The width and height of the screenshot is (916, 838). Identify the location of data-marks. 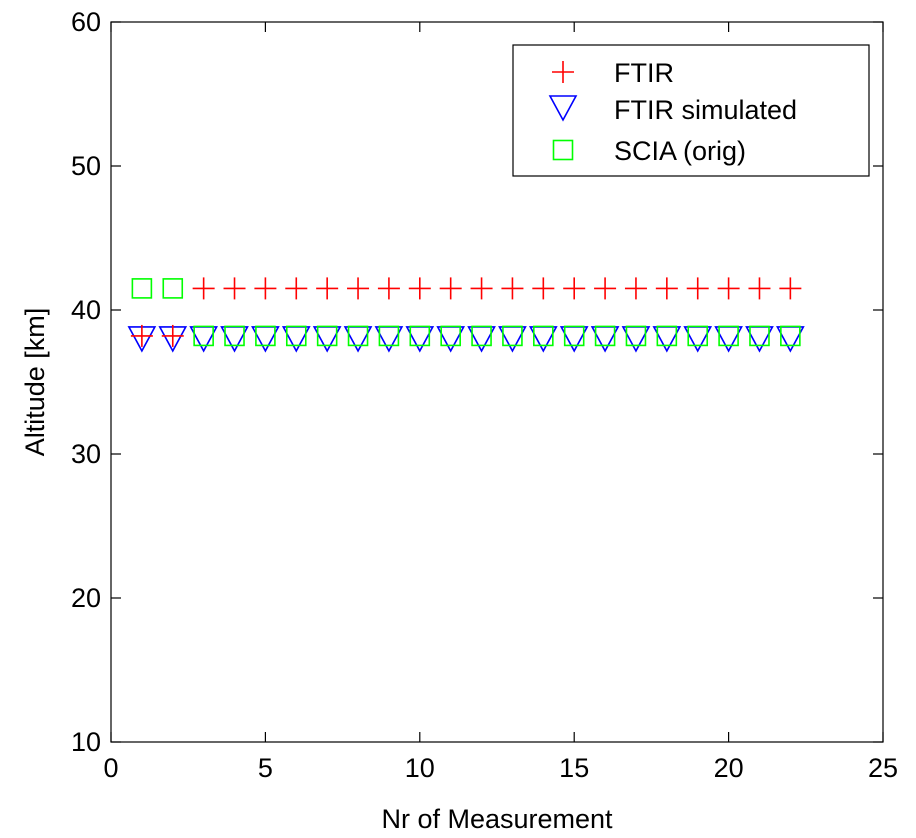
(466, 315).